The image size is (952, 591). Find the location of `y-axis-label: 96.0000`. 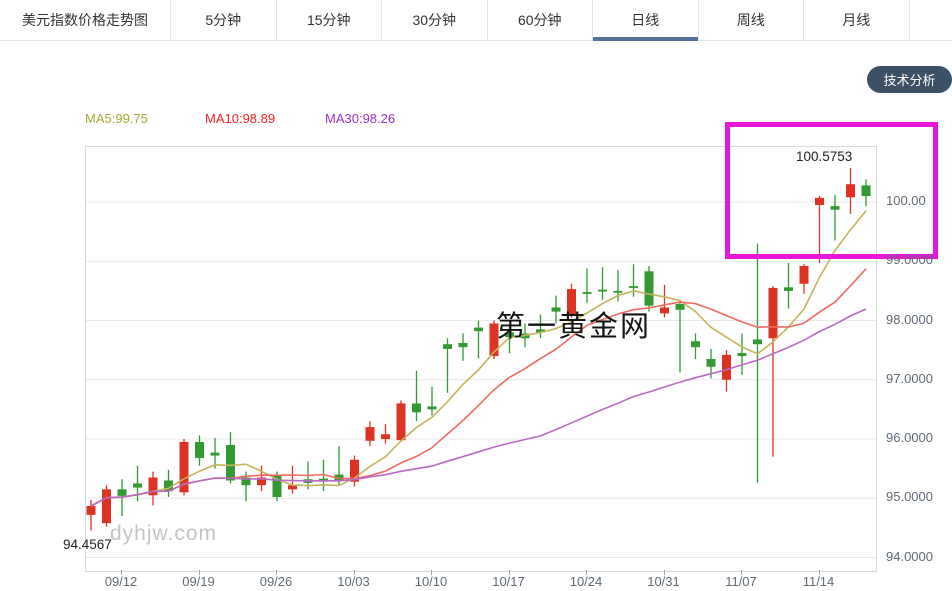

y-axis-label: 96.0000 is located at coordinates (909, 437).